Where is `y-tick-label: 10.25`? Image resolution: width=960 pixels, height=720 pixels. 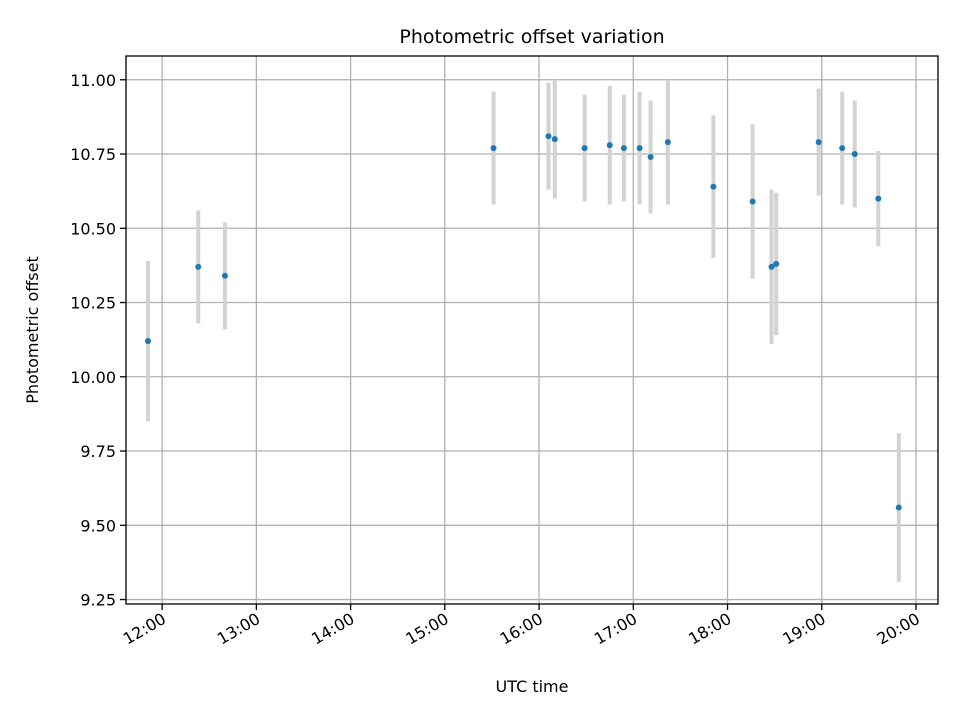
y-tick-label: 10.25 is located at coordinates (93, 303).